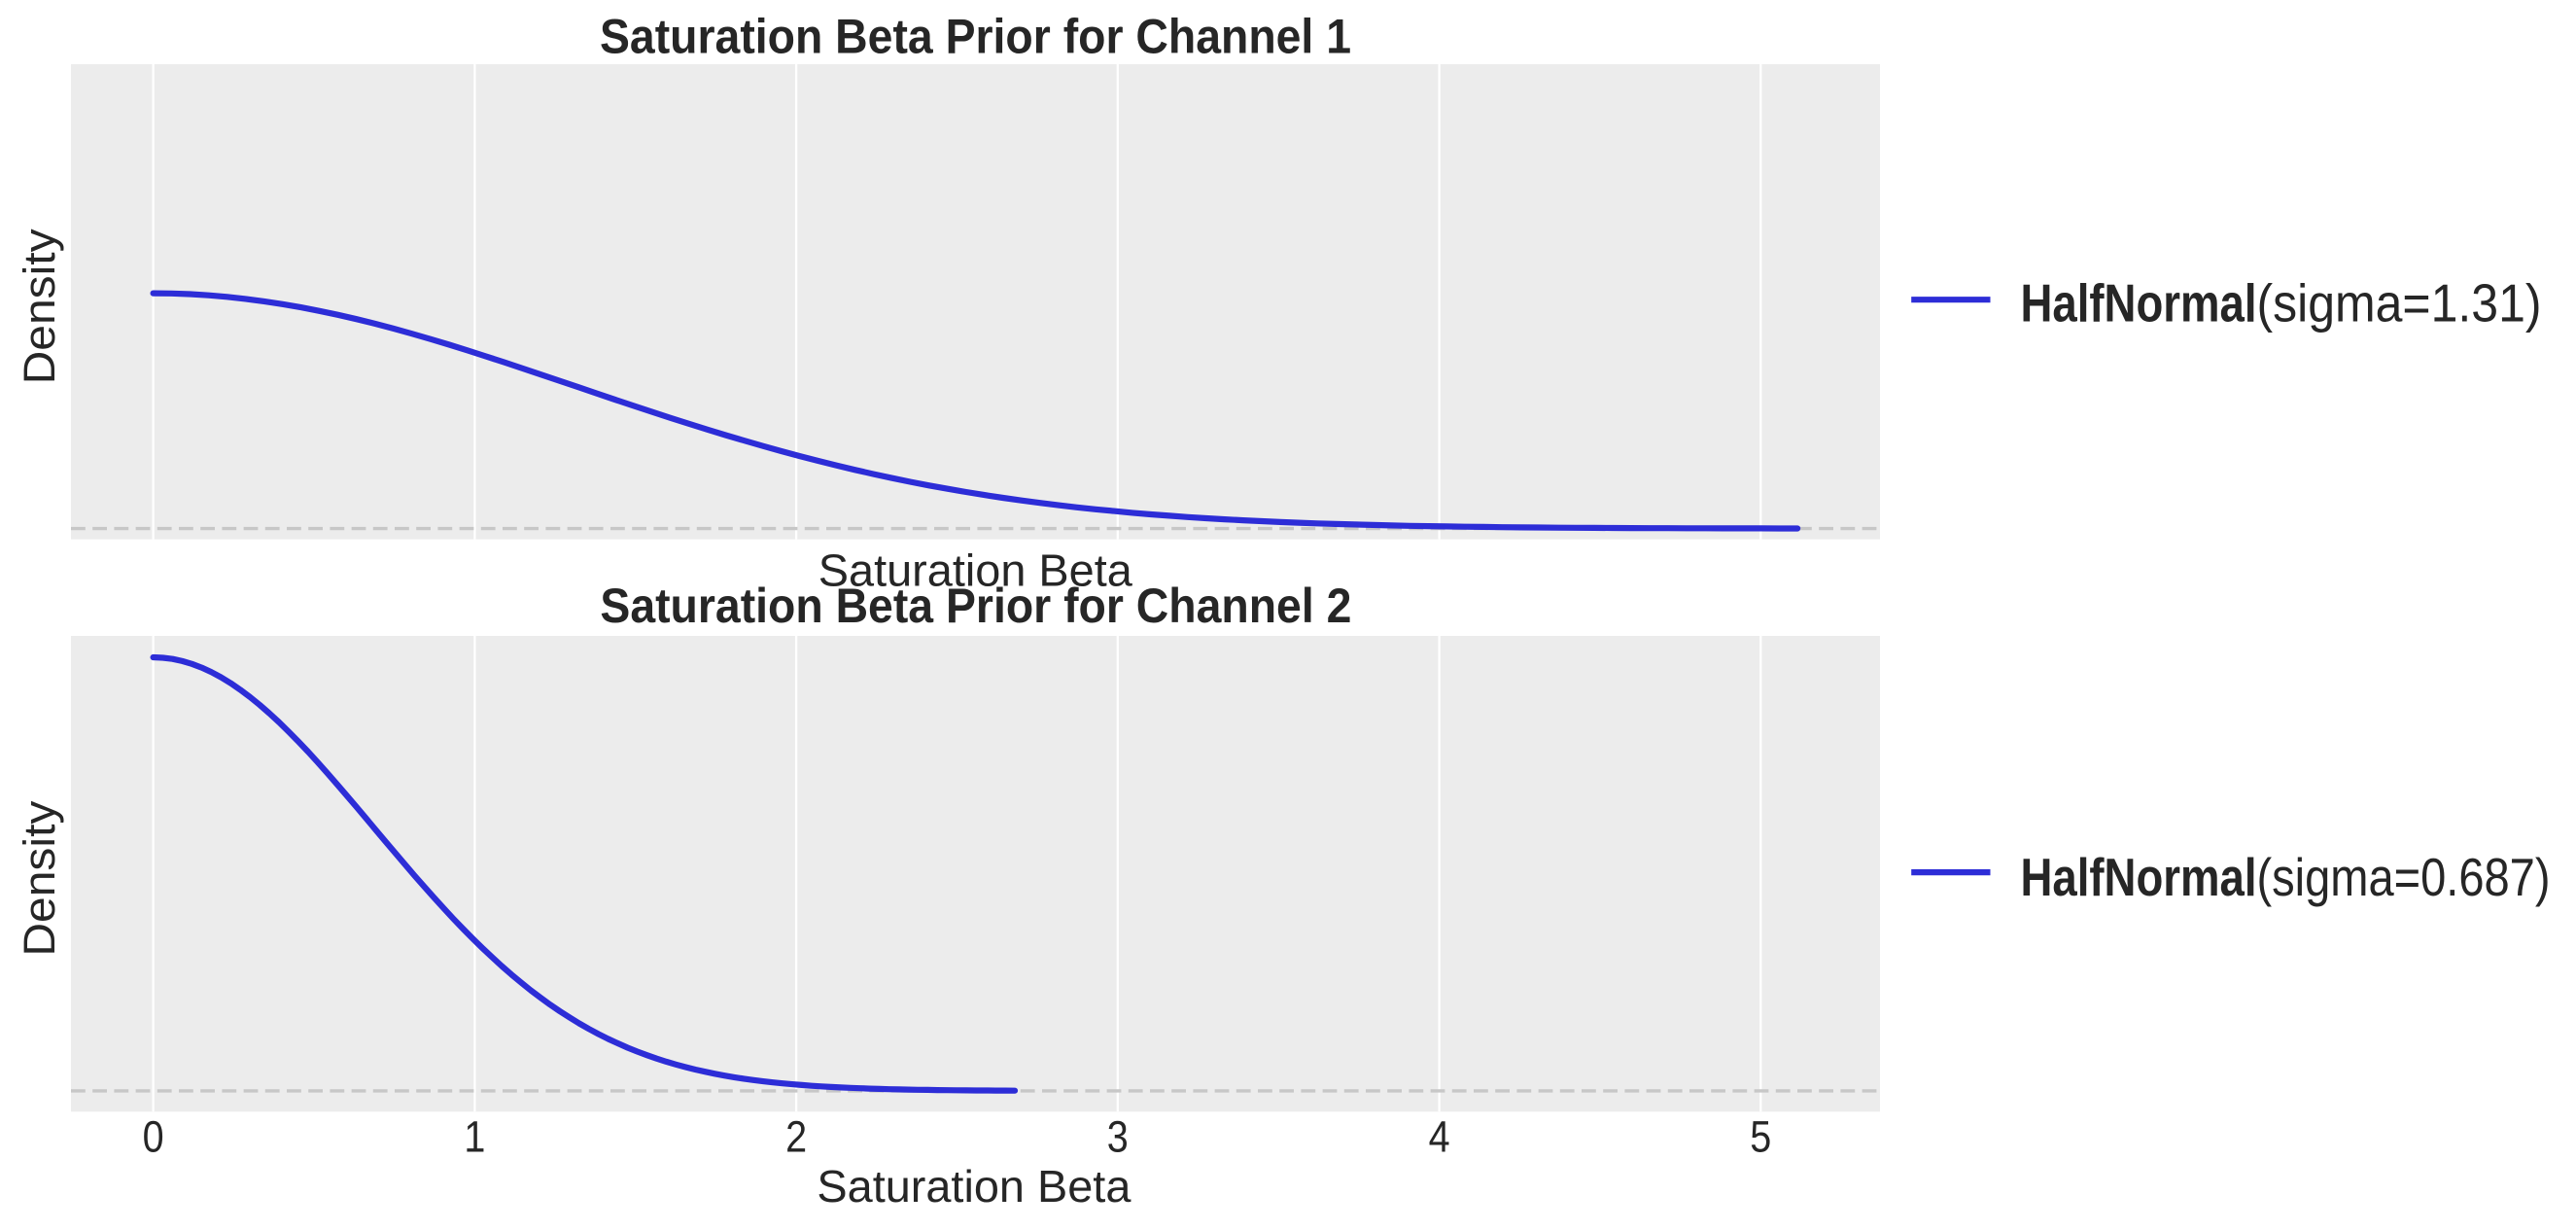 The height and width of the screenshot is (1230, 2576). Describe the element at coordinates (1118, 1137) in the screenshot. I see `svg-text: 3` at that location.